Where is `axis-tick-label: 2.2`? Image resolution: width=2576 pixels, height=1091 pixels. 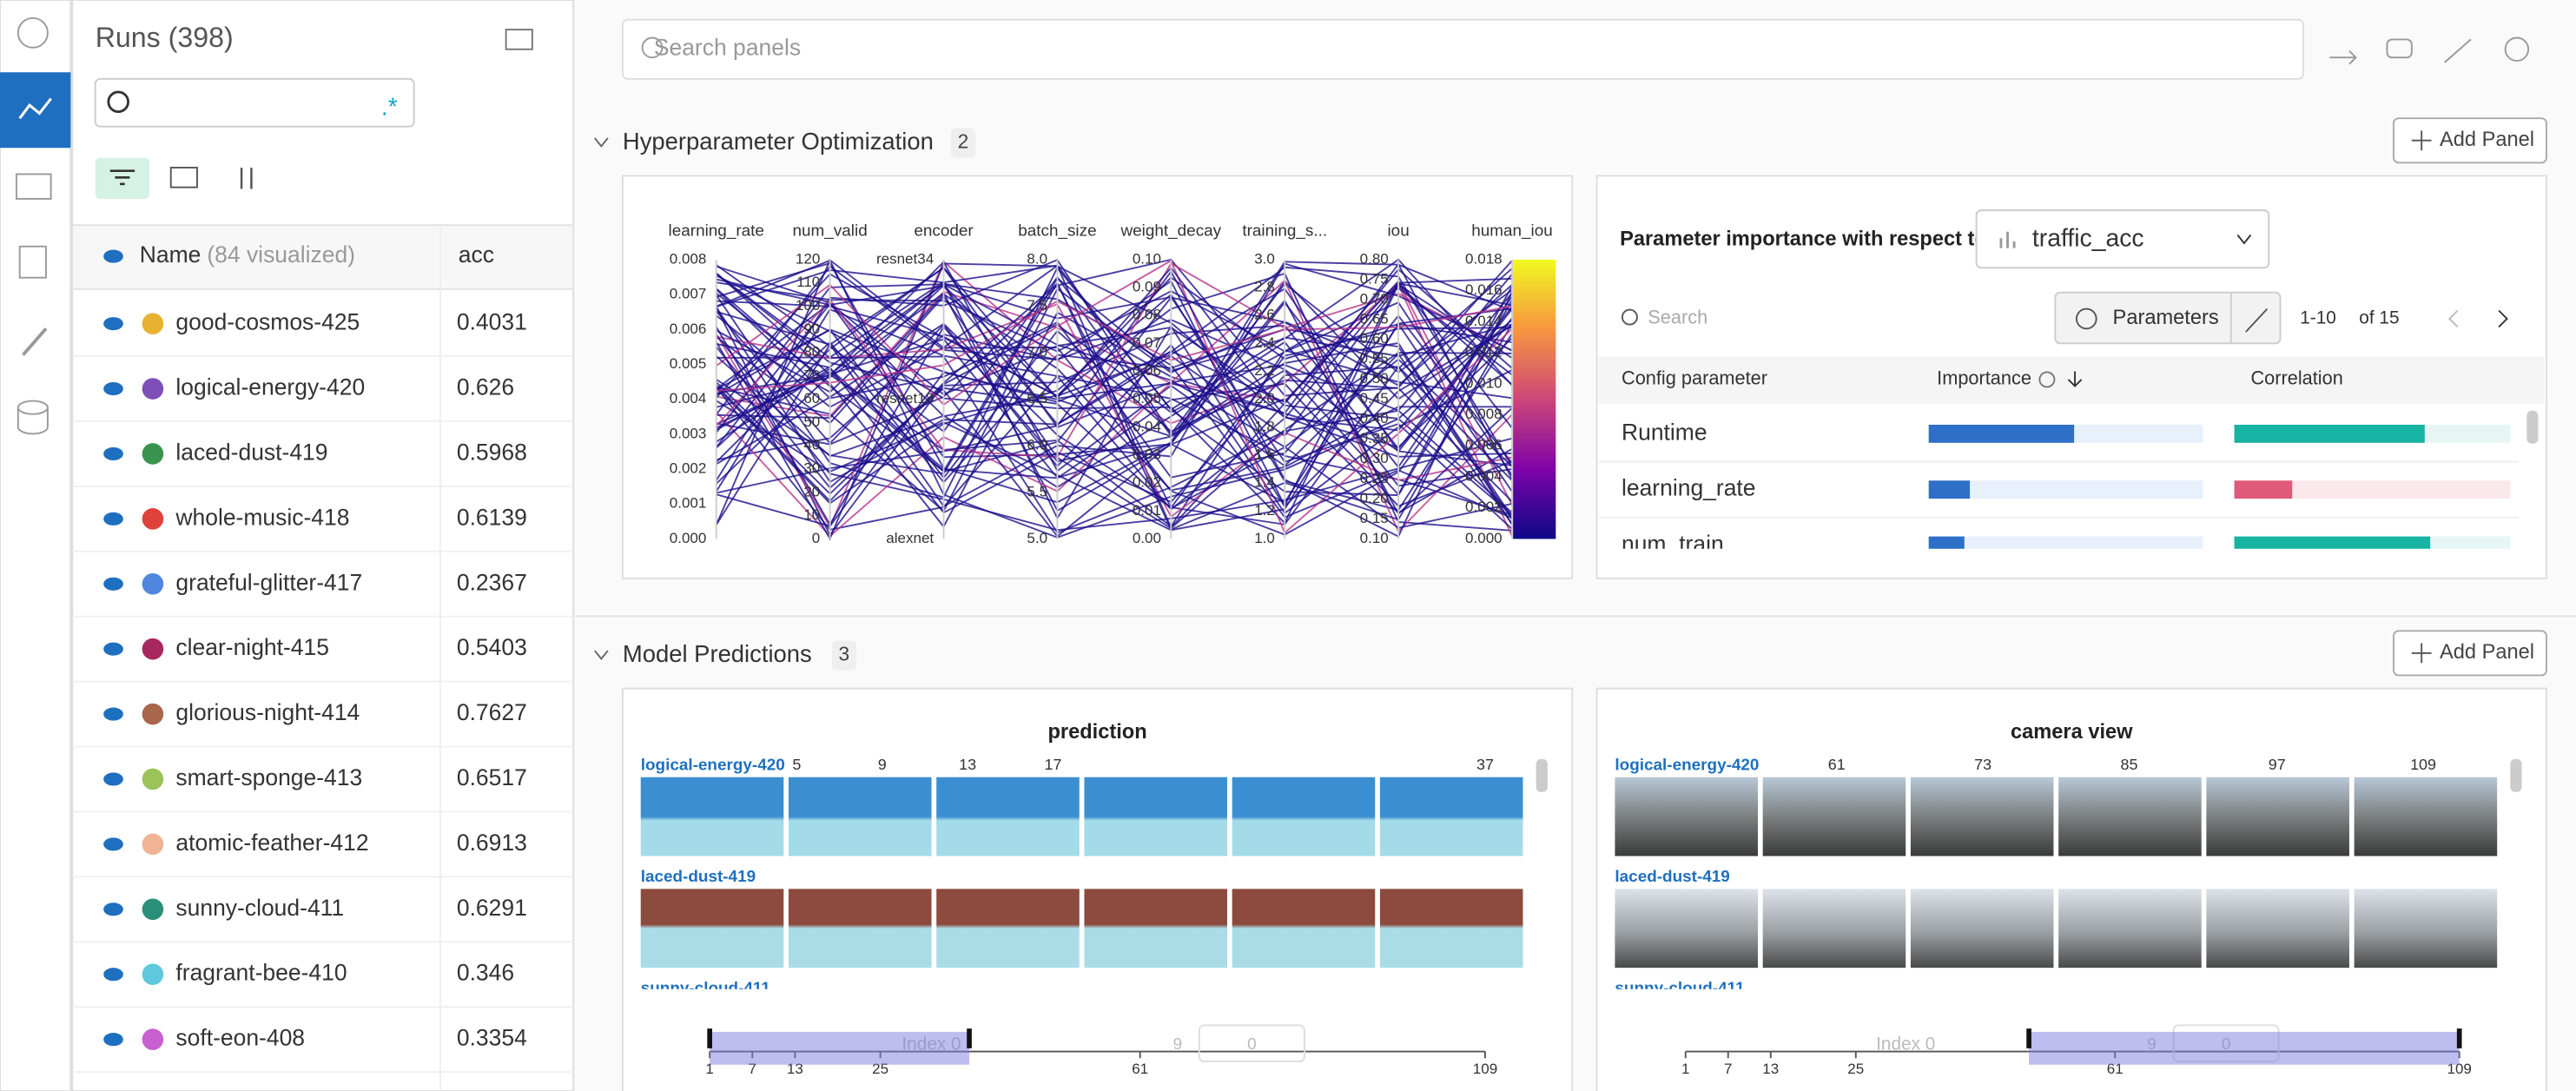
axis-tick-label: 2.2 is located at coordinates (1265, 370).